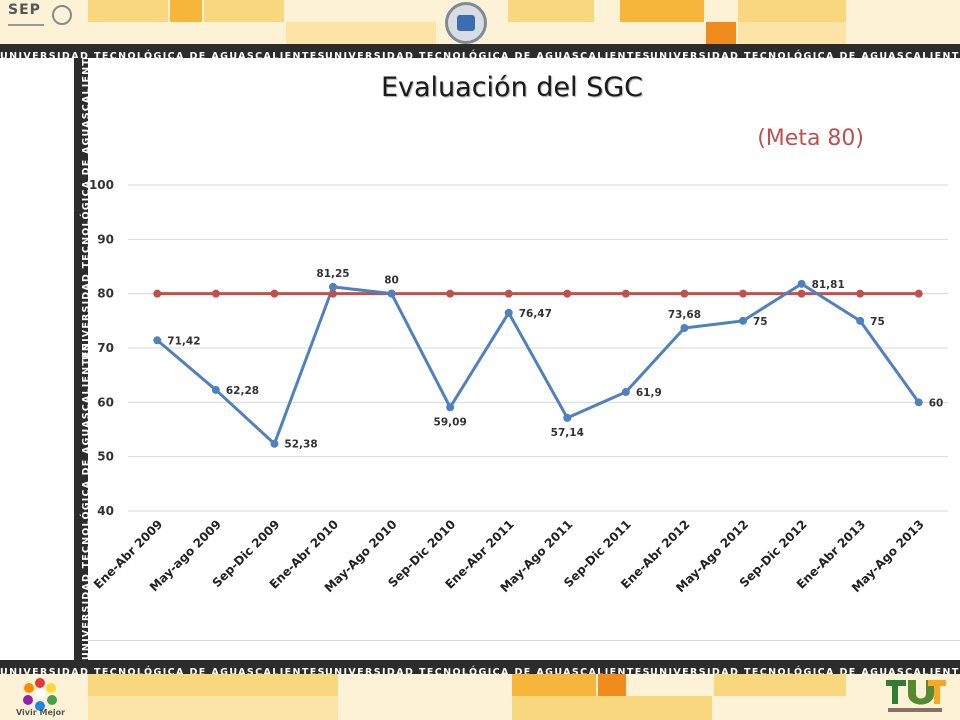 The width and height of the screenshot is (960, 720). Describe the element at coordinates (105, 239) in the screenshot. I see `y-tick-label: 90` at that location.